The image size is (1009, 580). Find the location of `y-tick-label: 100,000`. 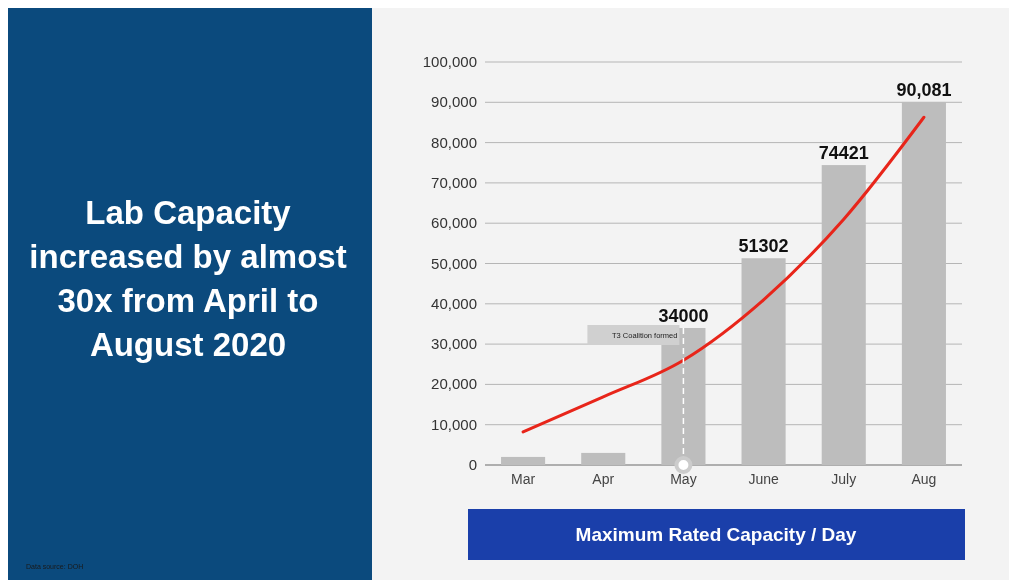

y-tick-label: 100,000 is located at coordinates (449, 61).